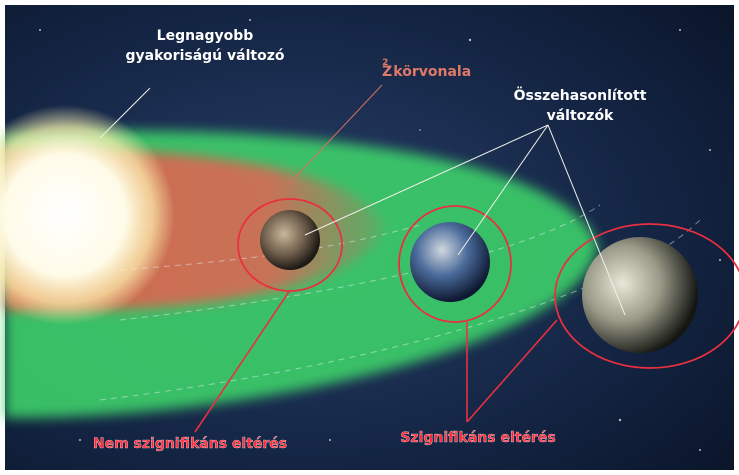  Describe the element at coordinates (335, 135) in the screenshot. I see `pointer-line` at that location.